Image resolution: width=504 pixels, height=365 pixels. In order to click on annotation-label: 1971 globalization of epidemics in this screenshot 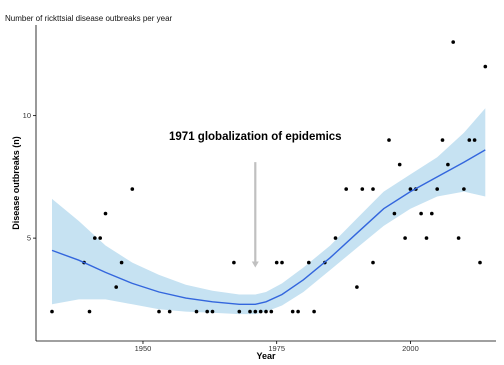, I will do `click(255, 137)`.